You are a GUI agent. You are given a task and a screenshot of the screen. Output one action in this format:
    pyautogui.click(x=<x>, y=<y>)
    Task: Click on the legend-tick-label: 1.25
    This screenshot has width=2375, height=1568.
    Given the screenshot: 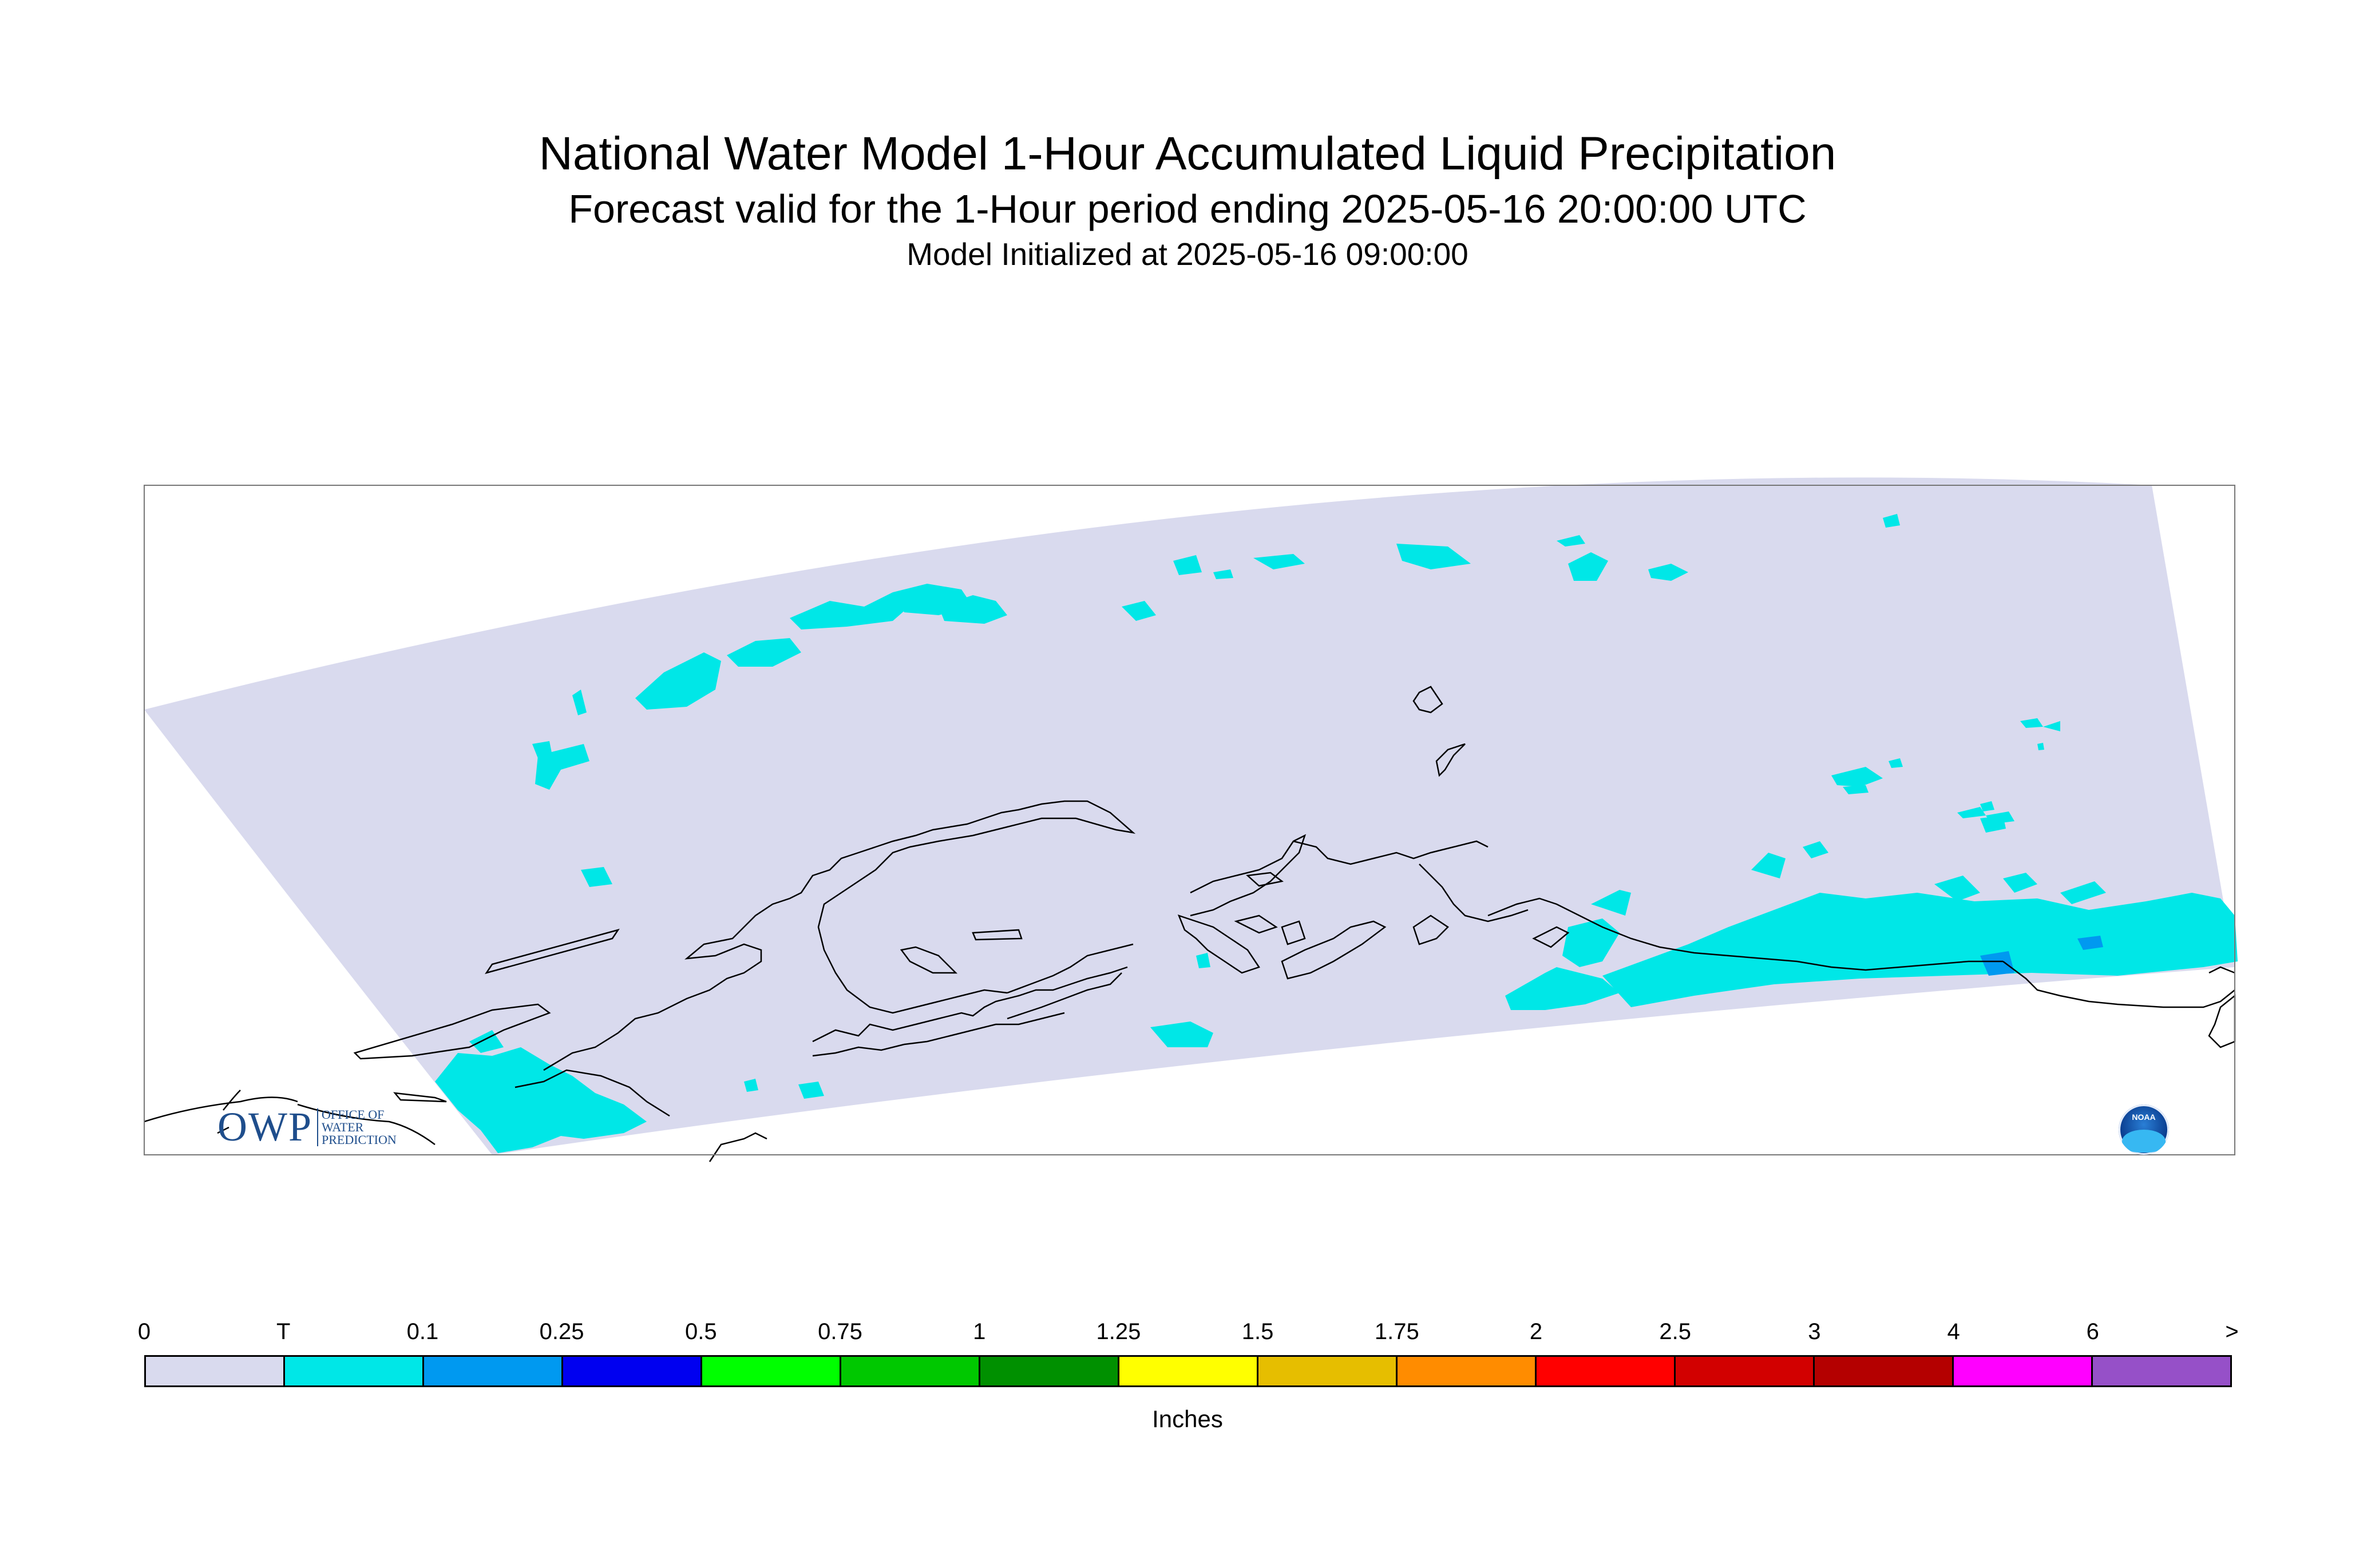 What is the action you would take?
    pyautogui.click(x=1118, y=1331)
    